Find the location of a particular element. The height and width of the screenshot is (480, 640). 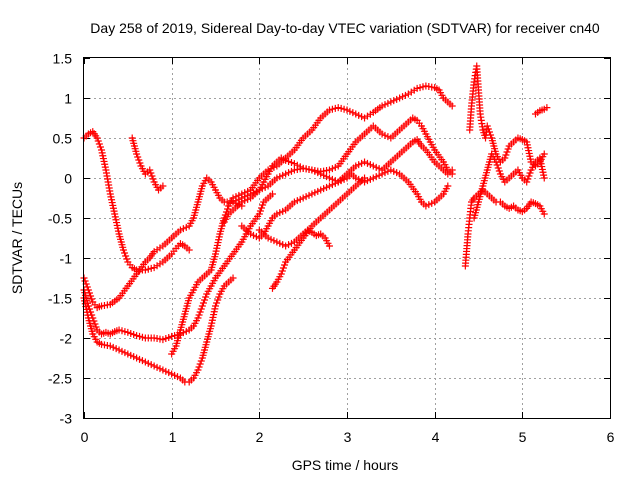

series-track-k is located at coordinates (318, 233).